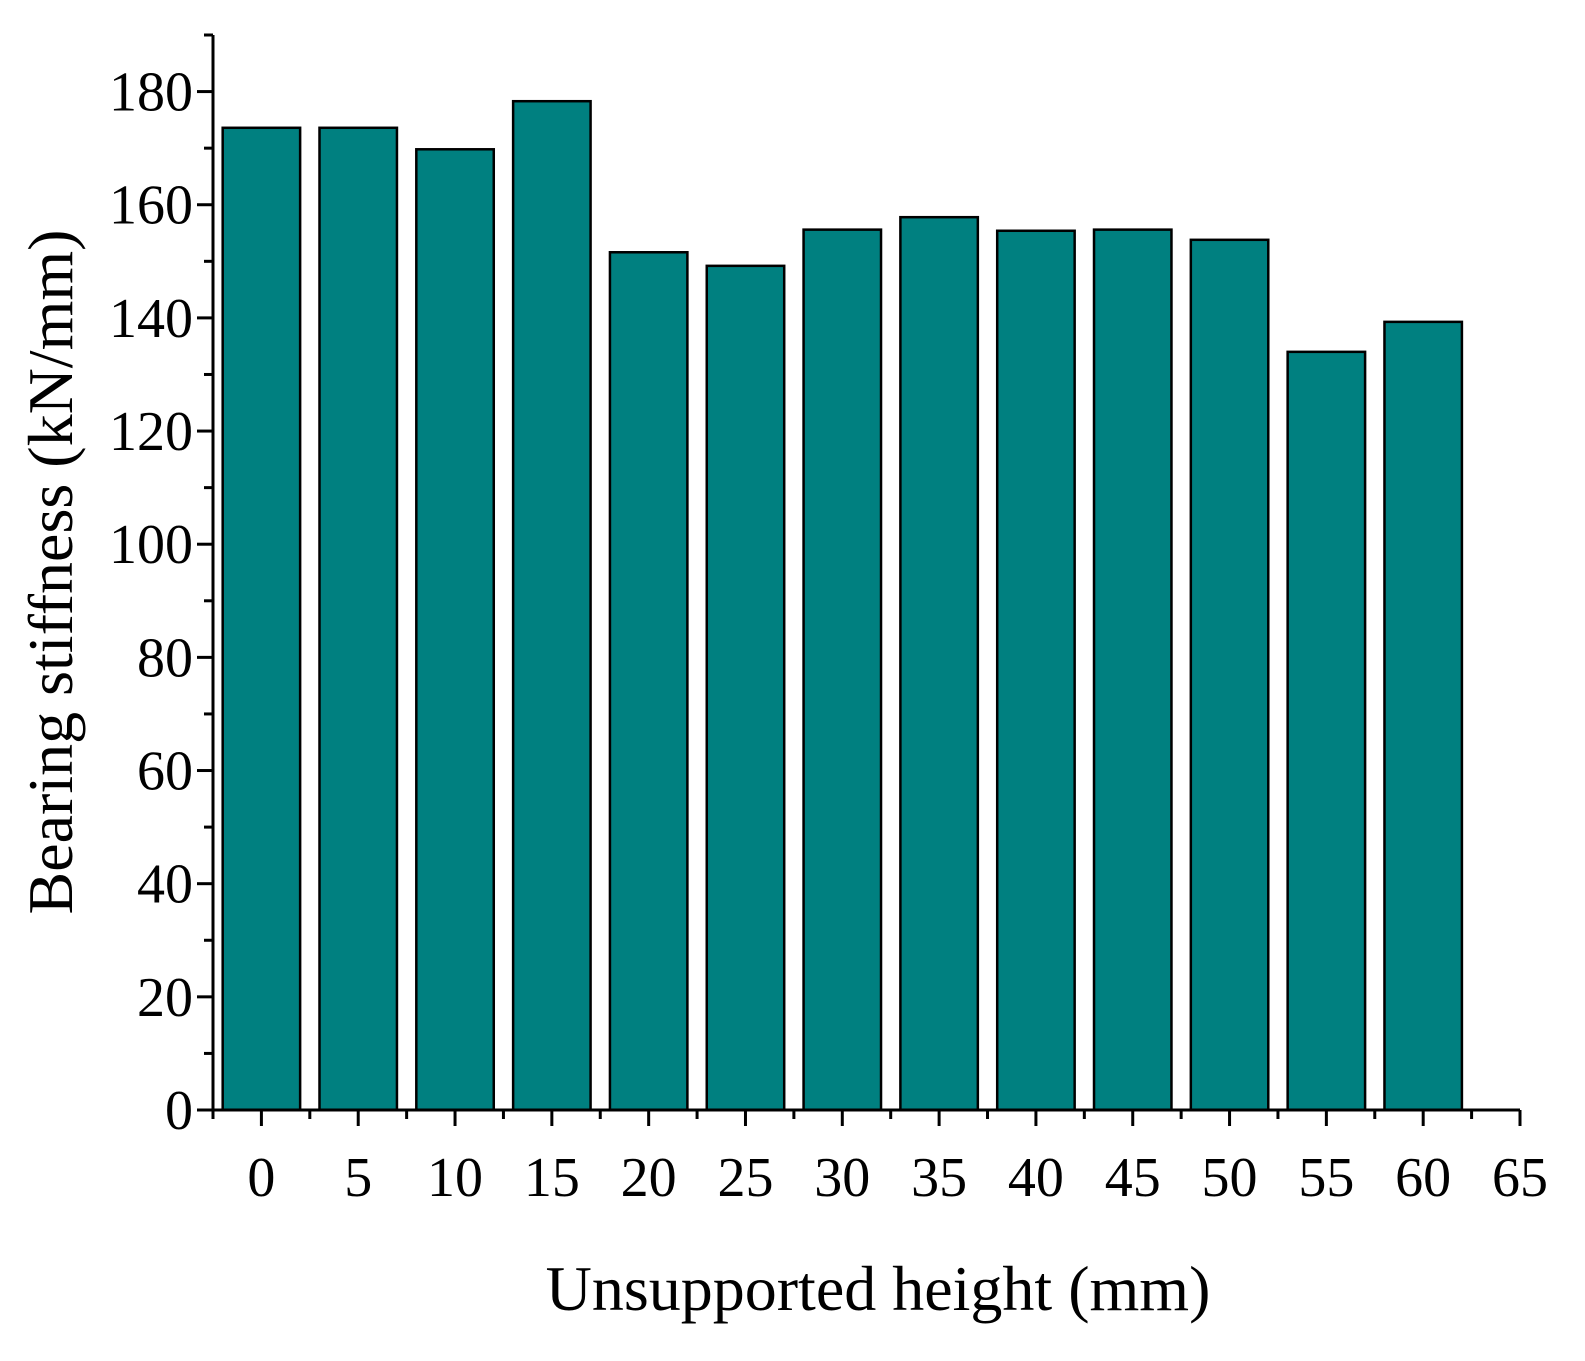 This screenshot has height=1361, width=1585. I want to click on y-tick-label-20: 20, so click(165, 998).